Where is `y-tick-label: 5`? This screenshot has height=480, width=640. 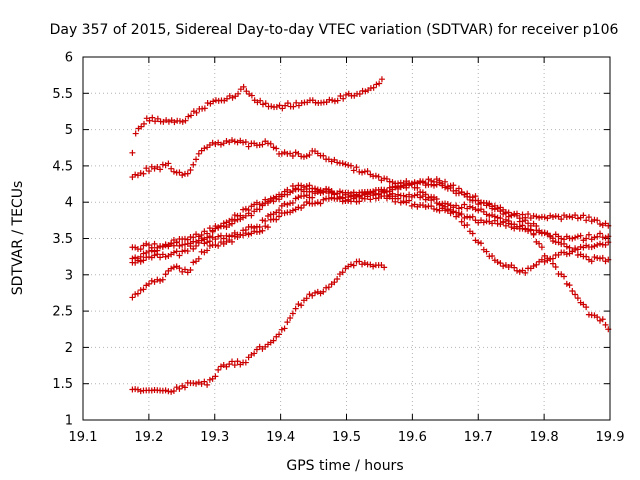 y-tick-label: 5 is located at coordinates (69, 130).